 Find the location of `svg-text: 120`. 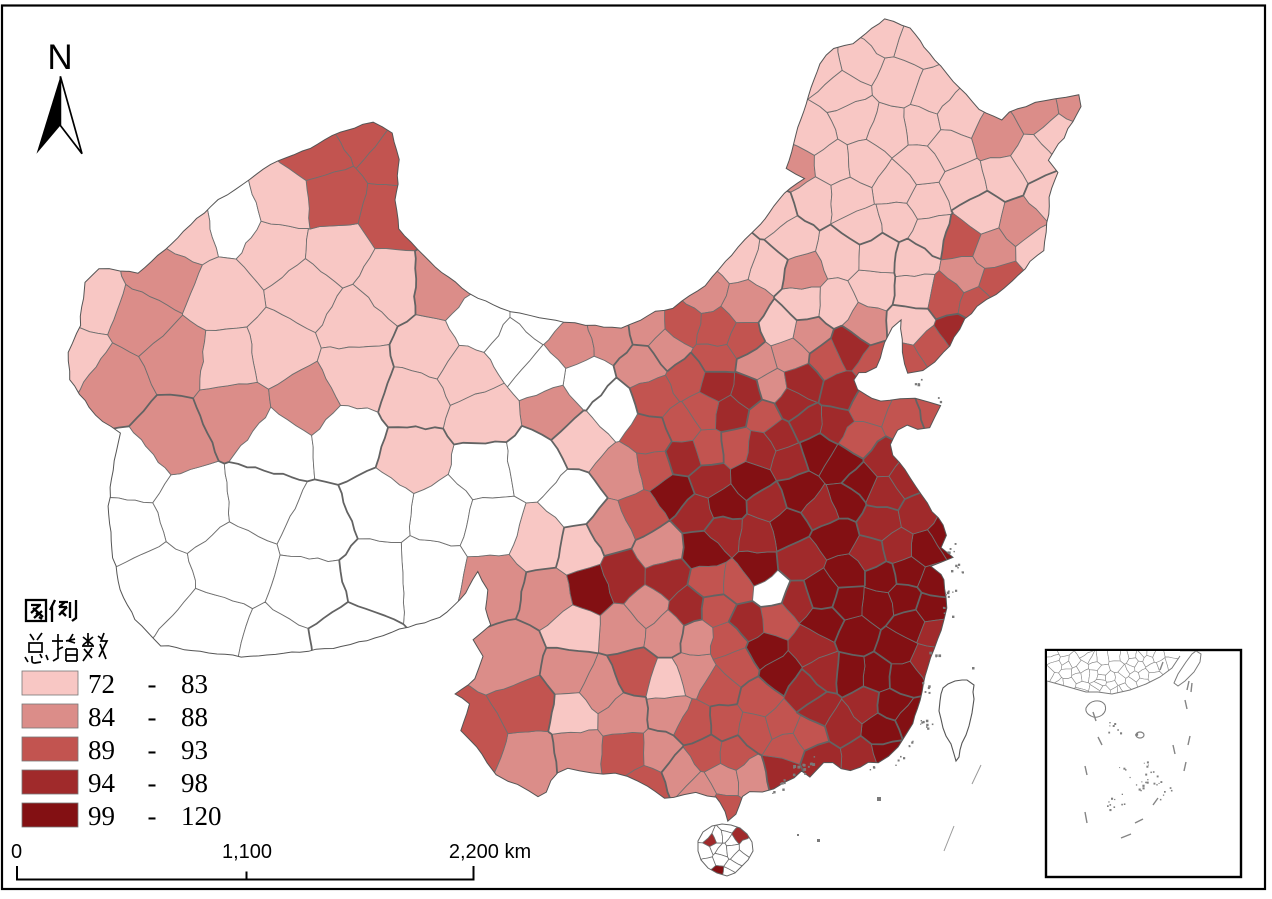

svg-text: 120 is located at coordinates (201, 816).